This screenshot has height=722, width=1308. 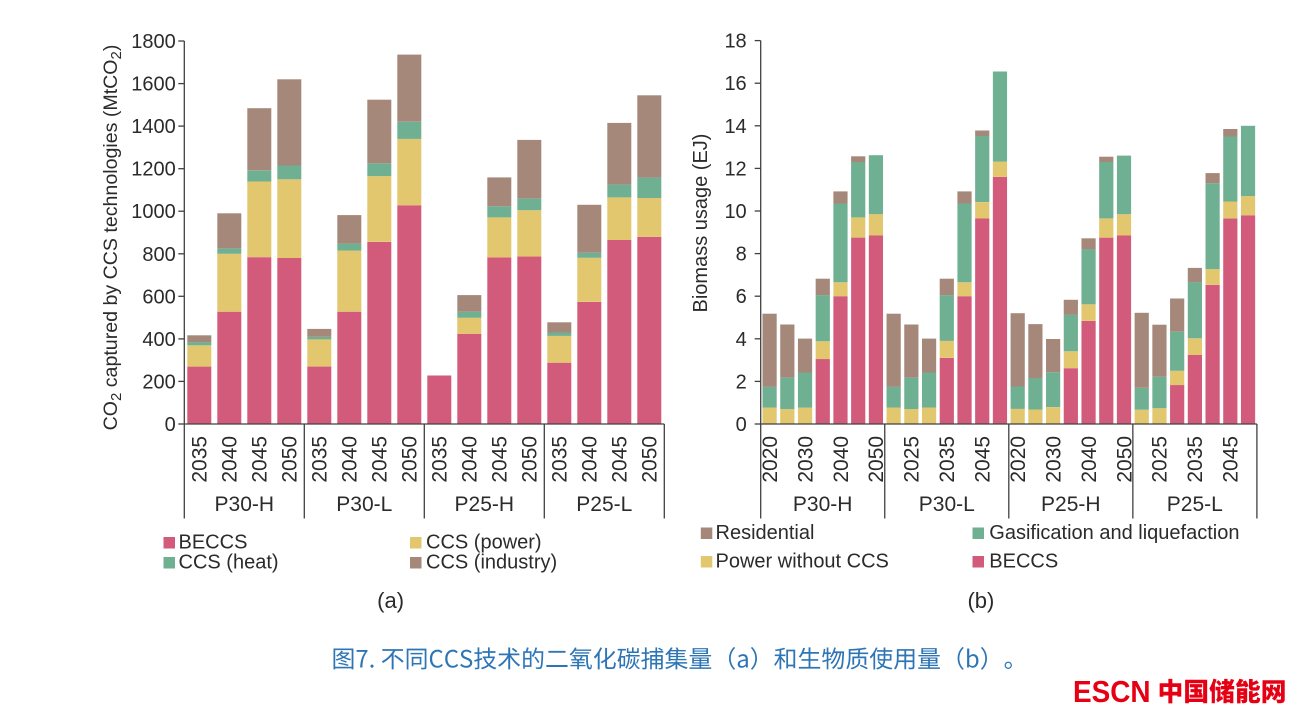 I want to click on svg-text: 1400, so click(x=153, y=127).